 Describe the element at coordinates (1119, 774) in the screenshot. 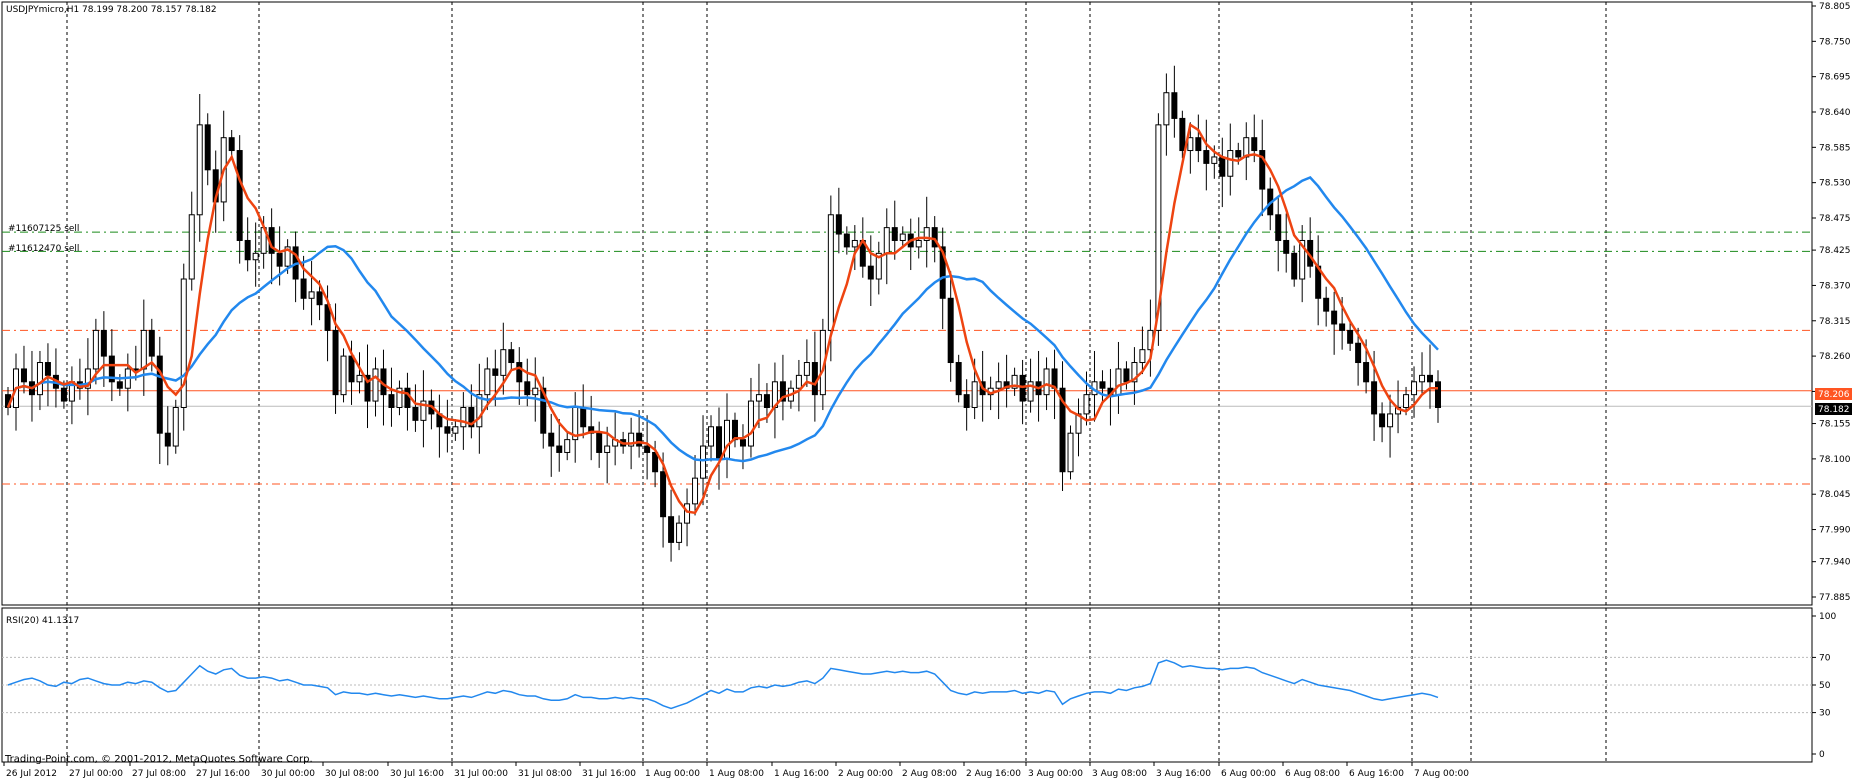

I see `x-tick-label: 3 Aug 08:00` at that location.